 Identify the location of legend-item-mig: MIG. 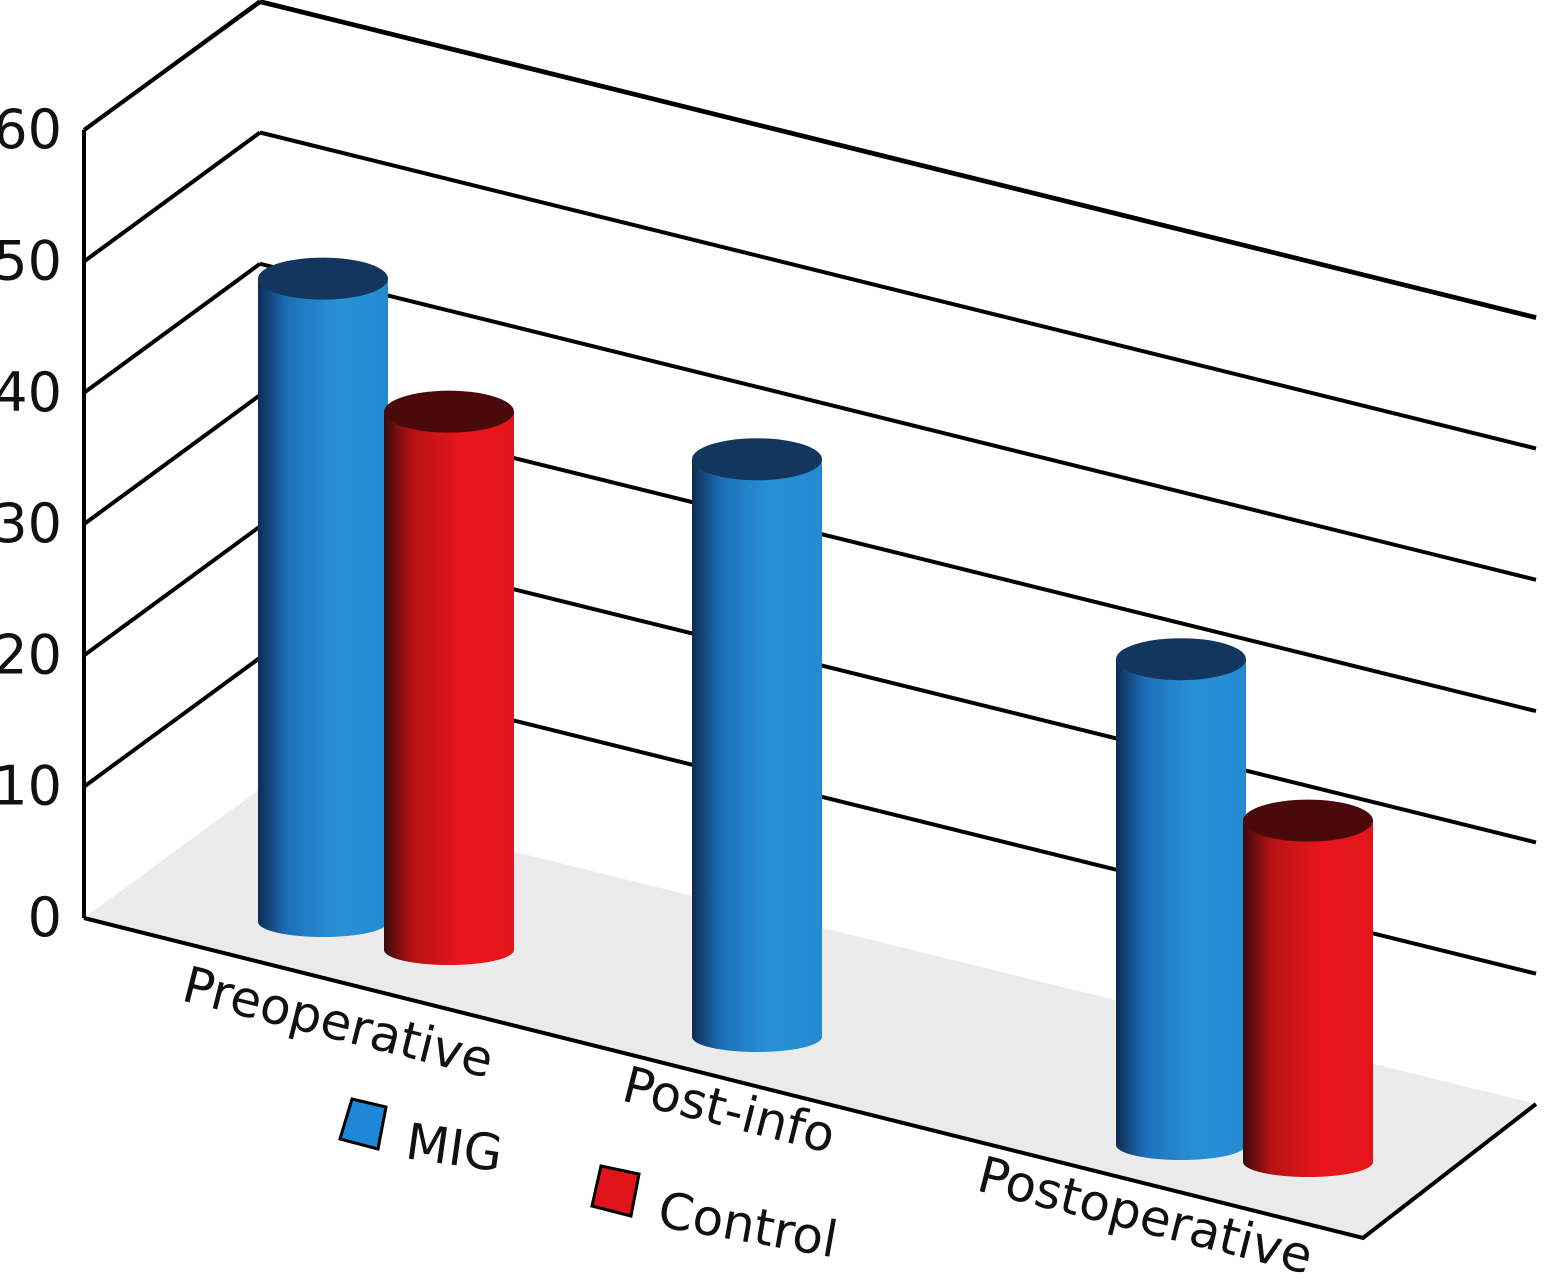
(422, 1140).